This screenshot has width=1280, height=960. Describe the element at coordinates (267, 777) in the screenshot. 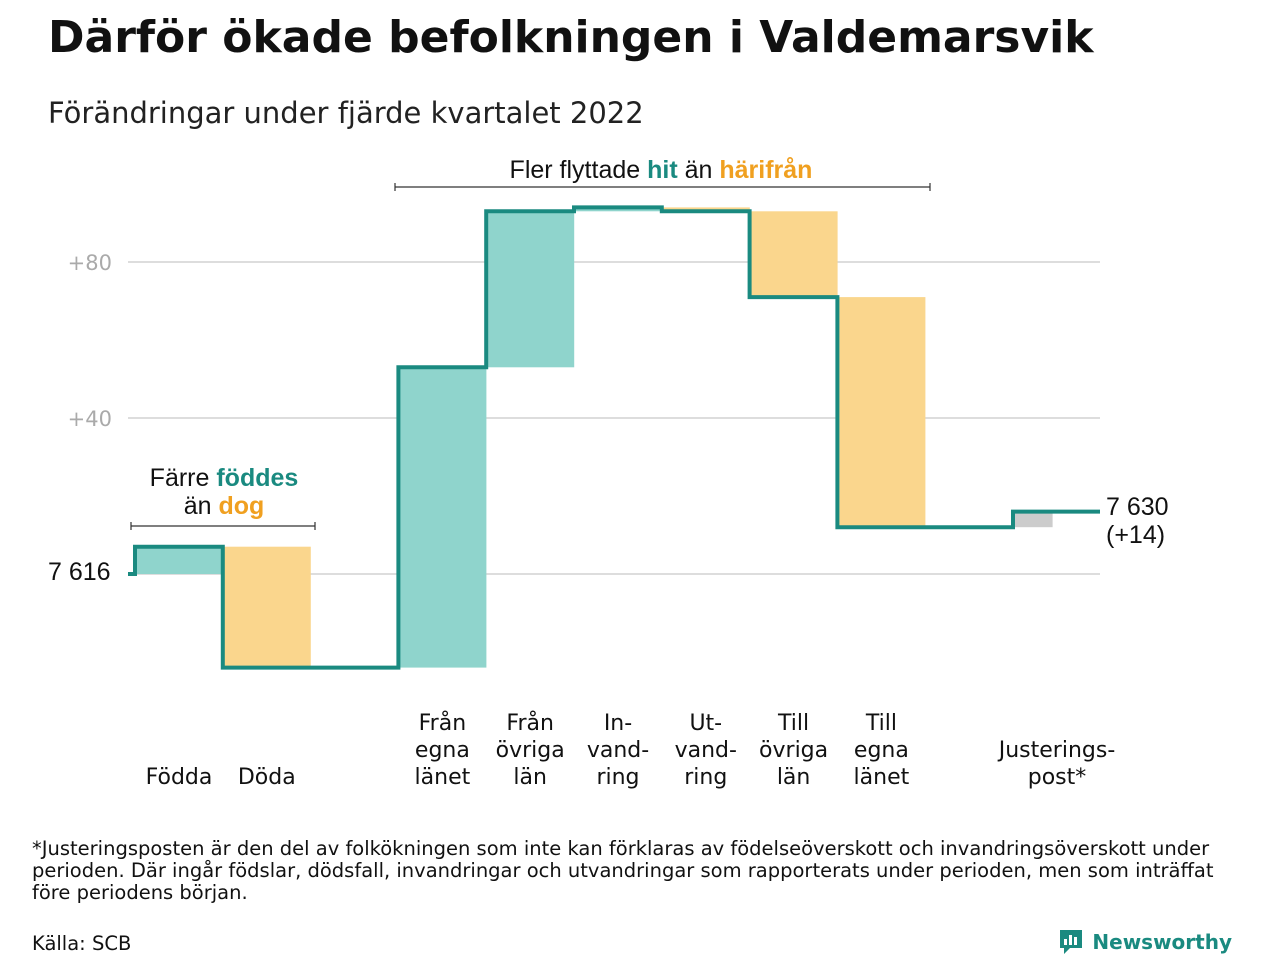

I see `category-label: Döda` at that location.